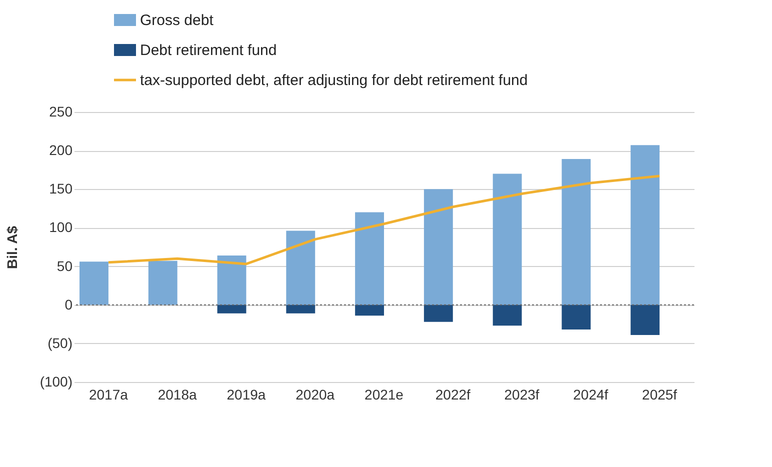 The width and height of the screenshot is (772, 467). What do you see at coordinates (108, 394) in the screenshot?
I see `x-tick-label: 2017a` at bounding box center [108, 394].